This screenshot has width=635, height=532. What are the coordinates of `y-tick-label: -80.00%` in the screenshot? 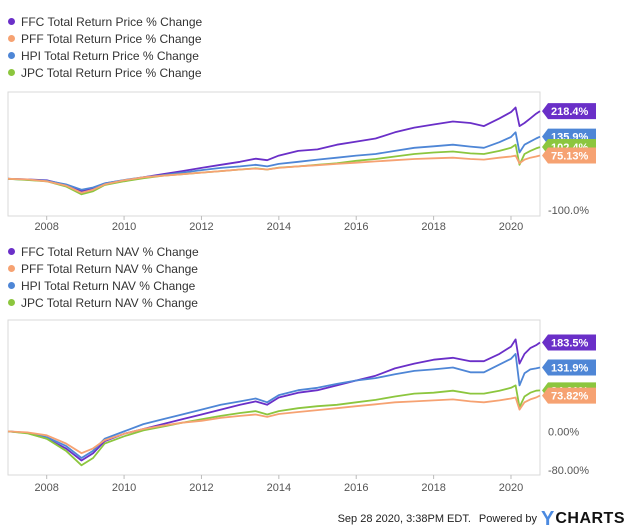 It's located at (568, 471).